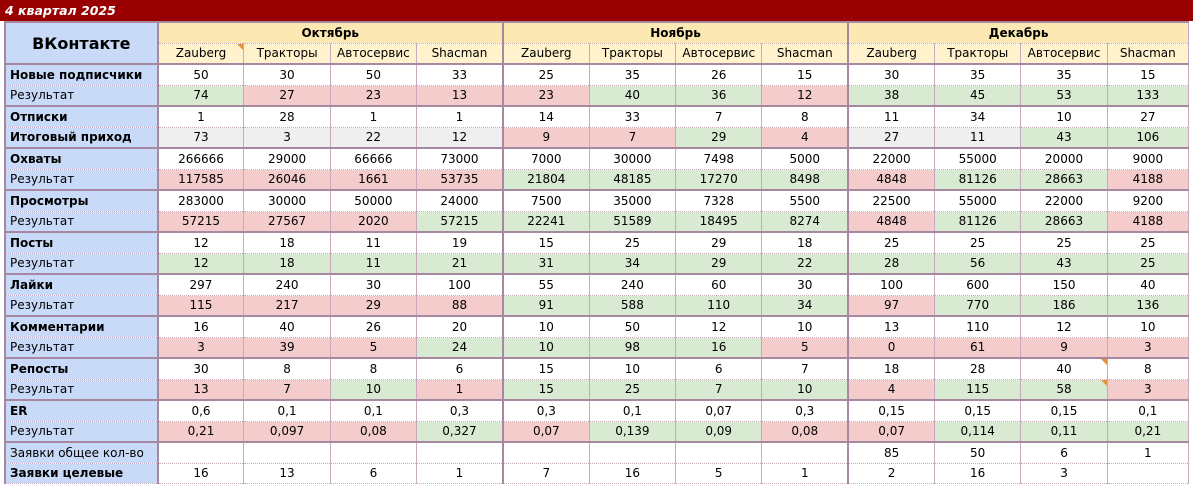  What do you see at coordinates (200, 326) in the screenshot?
I see `table-cell: 16` at bounding box center [200, 326].